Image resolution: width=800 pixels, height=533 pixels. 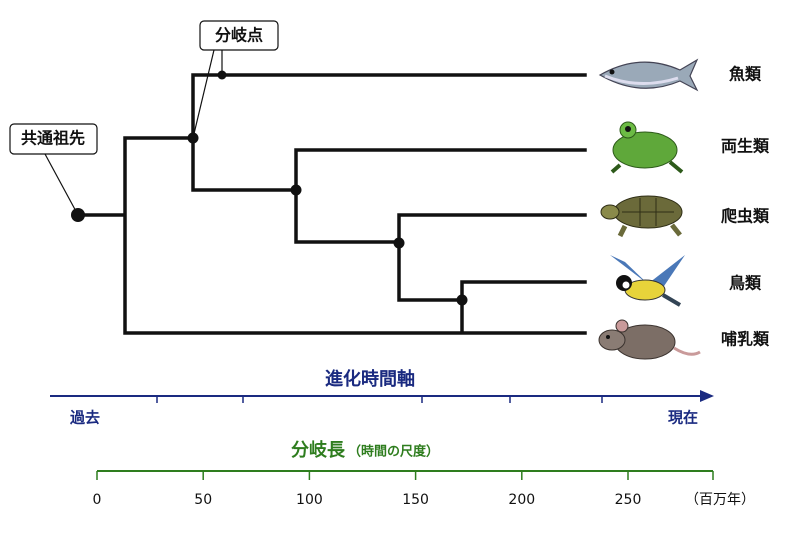 What do you see at coordinates (745, 74) in the screenshot?
I see `taxon-label: 魚類` at bounding box center [745, 74].